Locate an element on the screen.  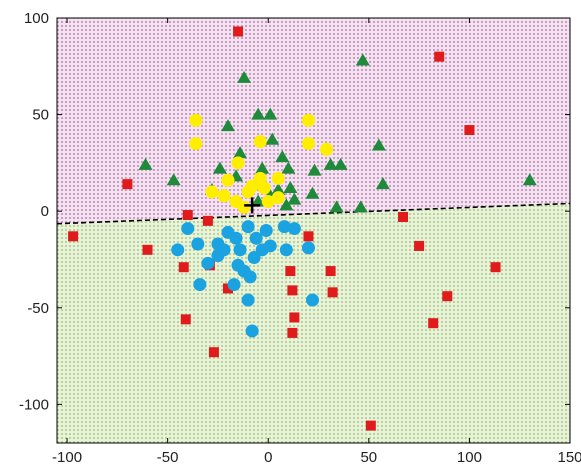
x-tick-label: 50 is located at coordinates (368, 457).